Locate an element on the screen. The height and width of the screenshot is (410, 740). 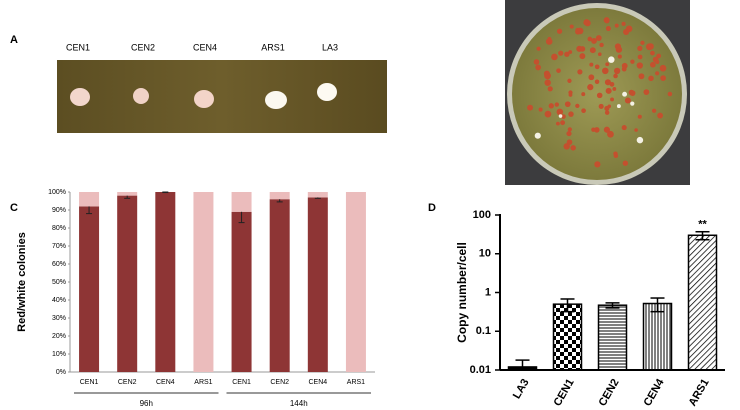
error-bar is located at coordinates (165, 192).